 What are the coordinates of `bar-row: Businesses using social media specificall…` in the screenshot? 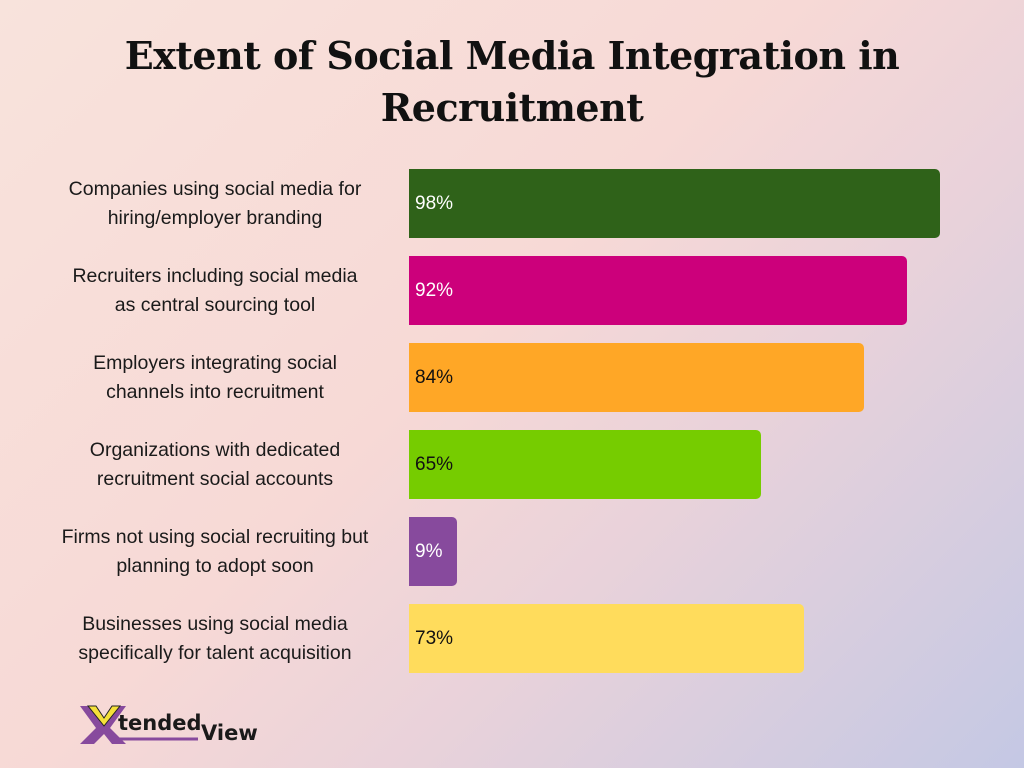 It's located at (512, 639).